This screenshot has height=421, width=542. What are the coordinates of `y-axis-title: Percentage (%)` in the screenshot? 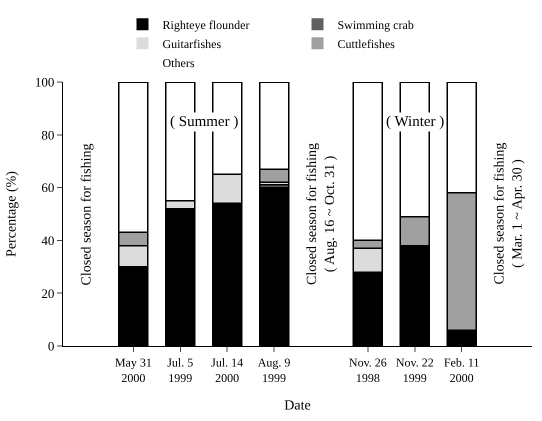 It's located at (12, 213).